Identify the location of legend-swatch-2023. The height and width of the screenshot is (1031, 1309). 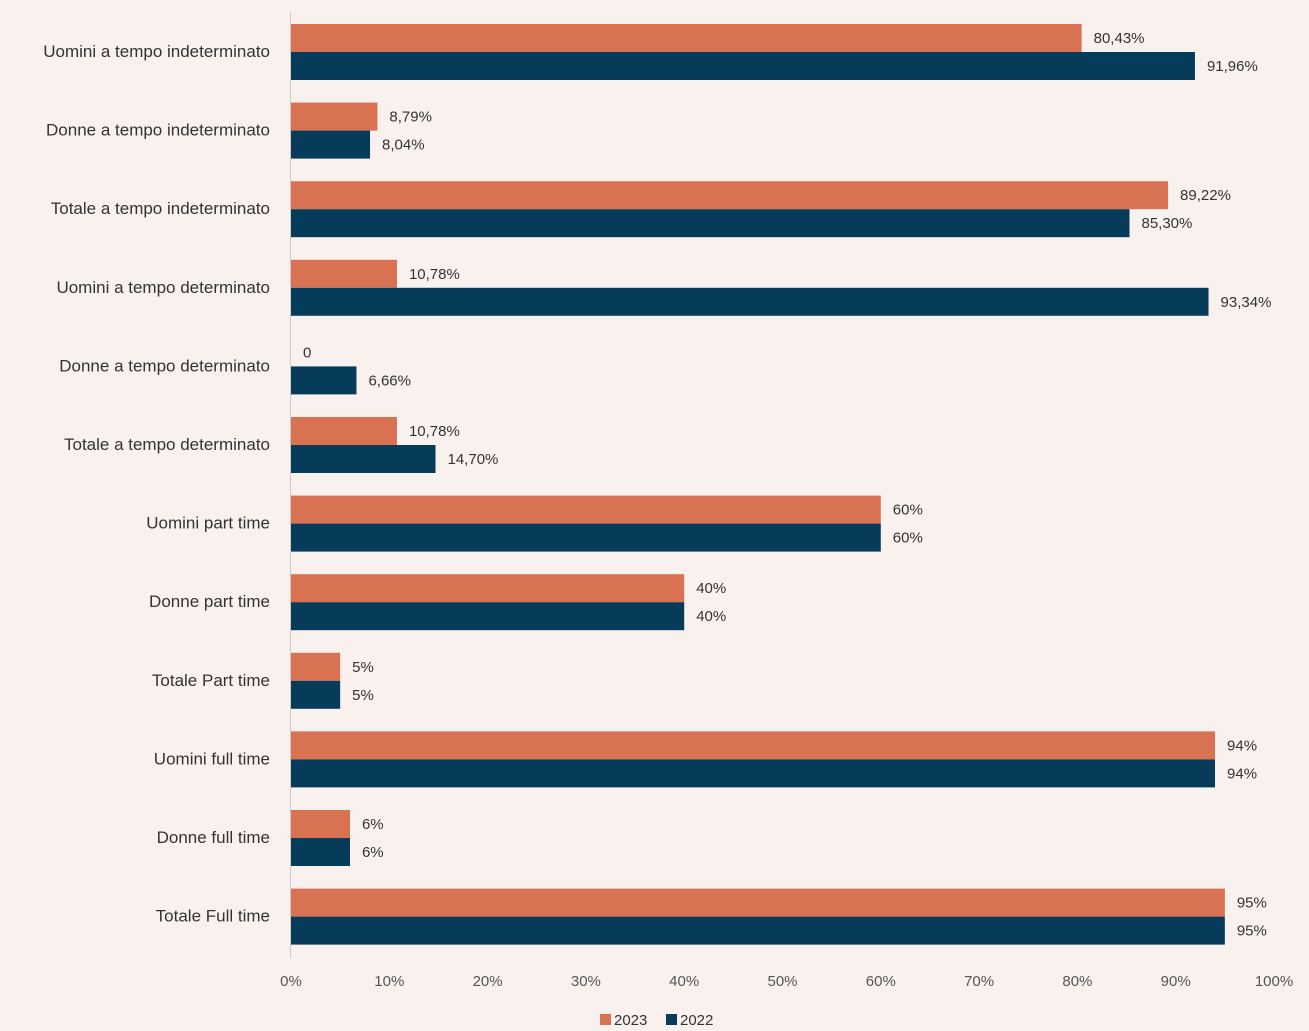
(605, 1019).